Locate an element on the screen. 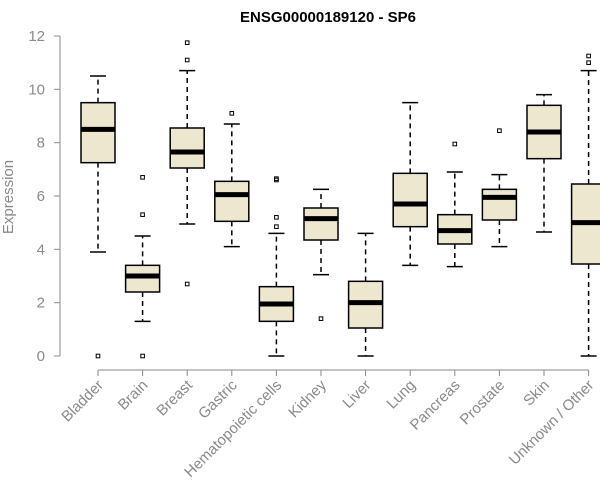  x-tick-label: Liver is located at coordinates (356, 394).